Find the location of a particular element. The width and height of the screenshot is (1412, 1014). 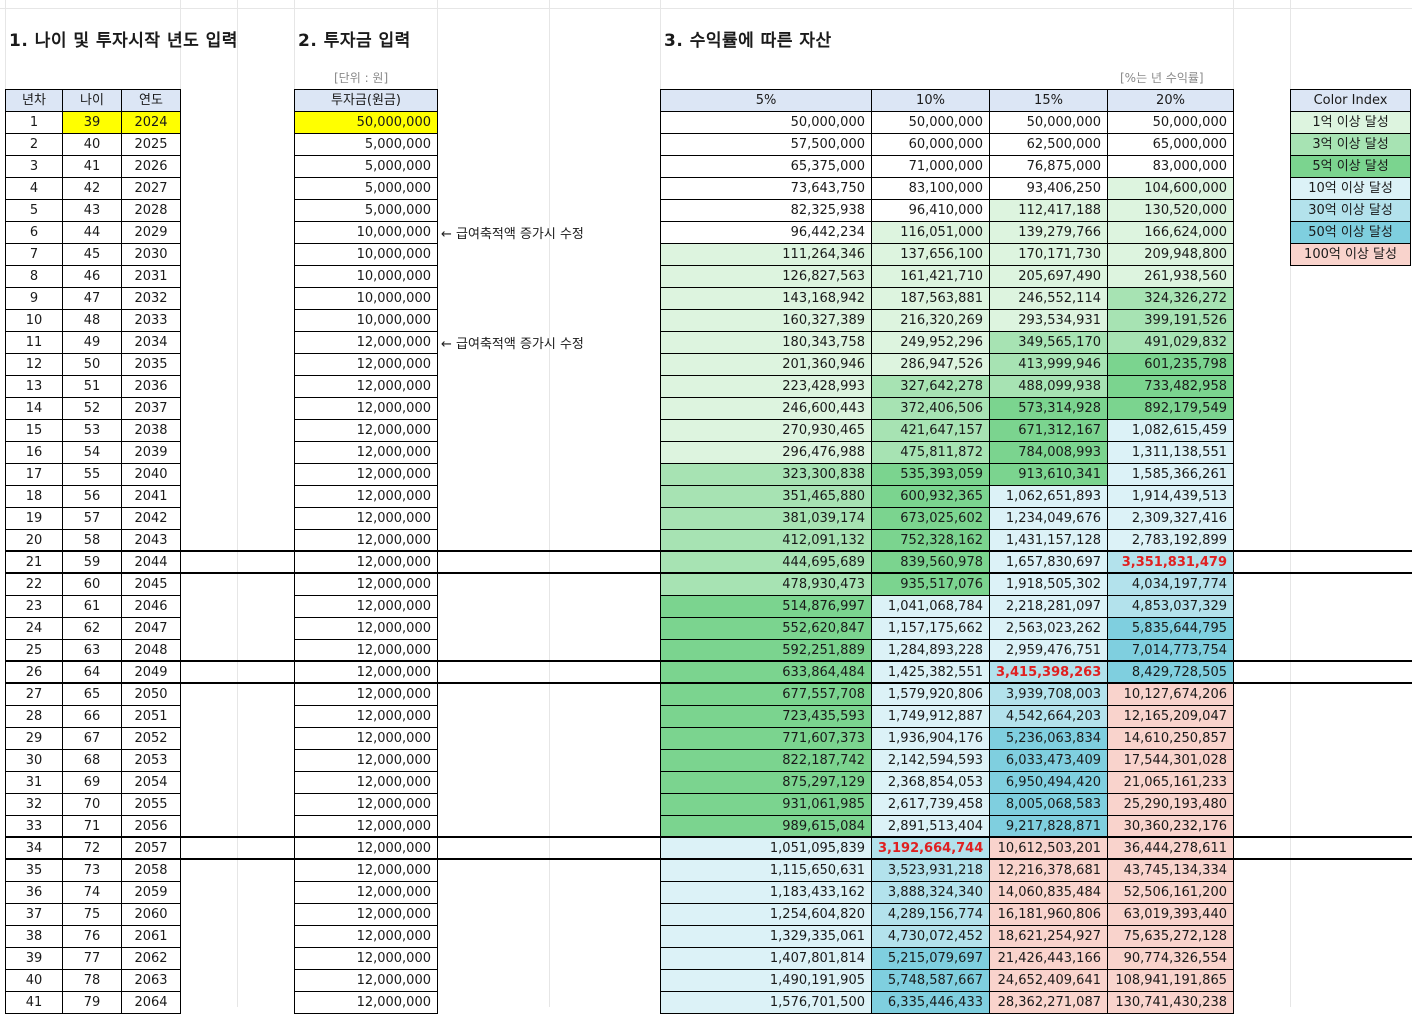

cell-asset-value: 1,431,157,128 is located at coordinates (1048, 540).